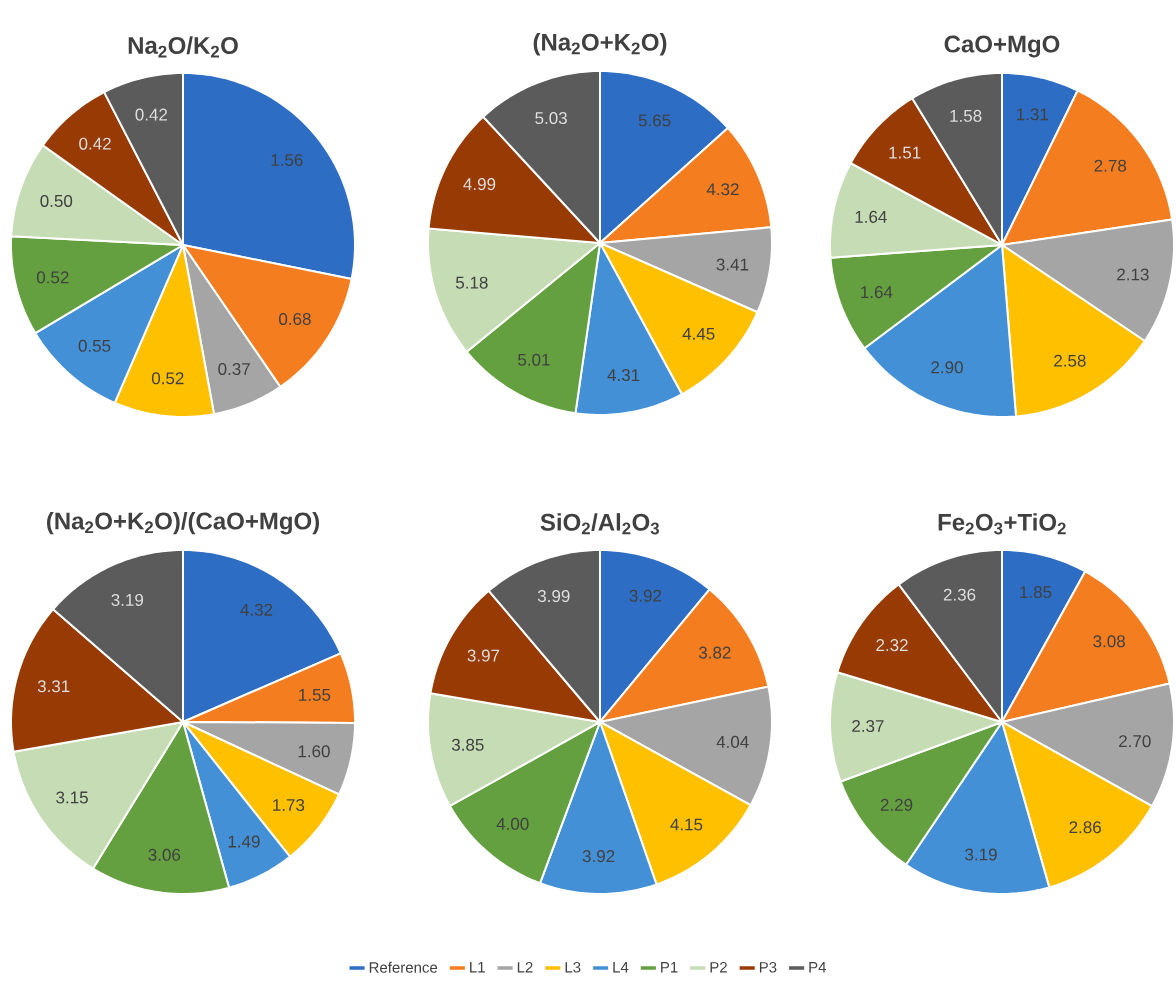 This screenshot has width=1176, height=985. Describe the element at coordinates (244, 841) in the screenshot. I see `data-label: 1.49` at that location.